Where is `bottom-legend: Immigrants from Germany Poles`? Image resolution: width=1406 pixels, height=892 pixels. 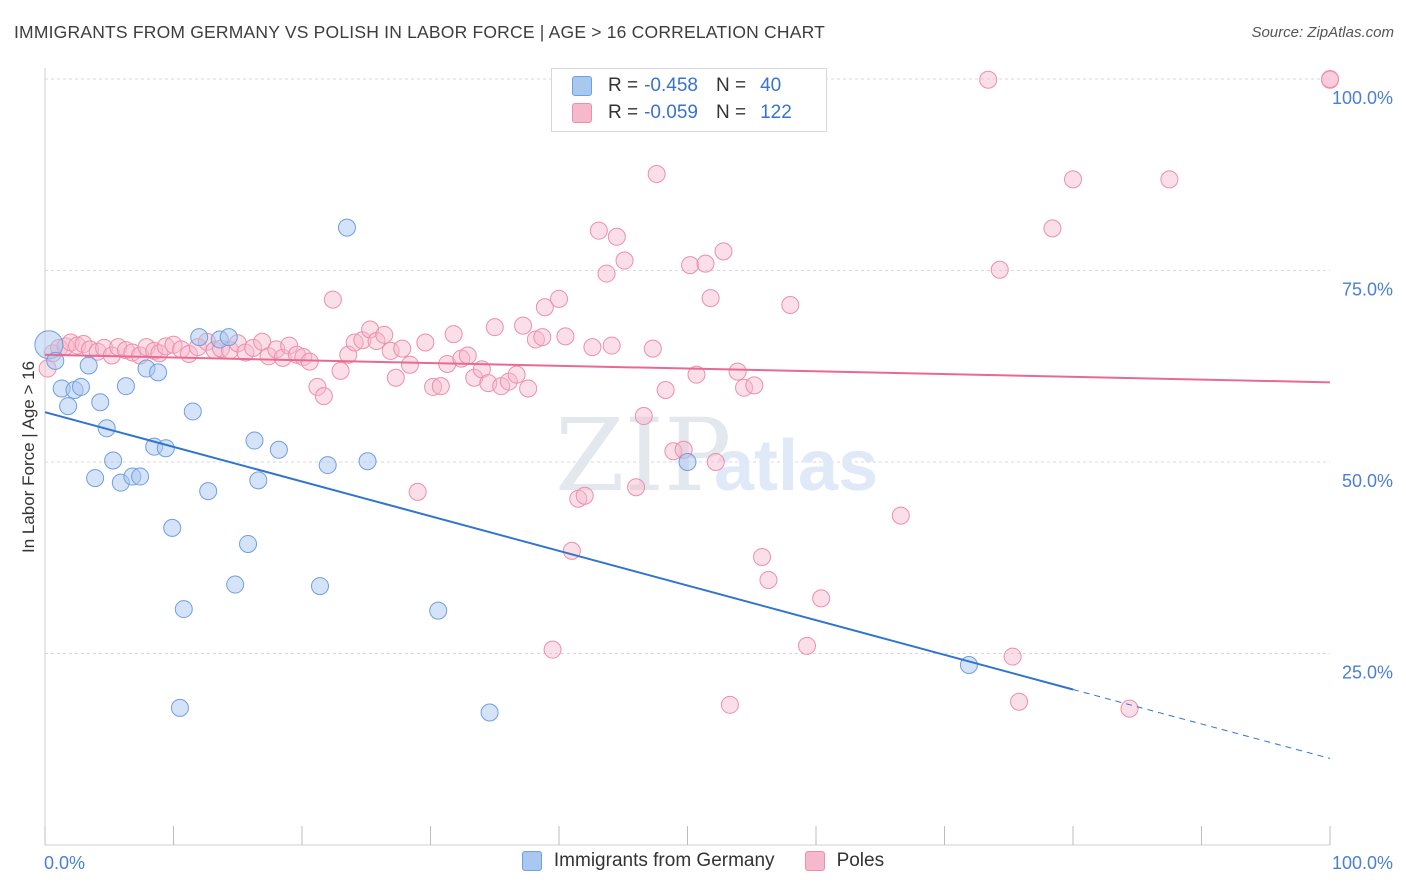 bottom-legend: Immigrants from Germany Poles is located at coordinates (703, 861).